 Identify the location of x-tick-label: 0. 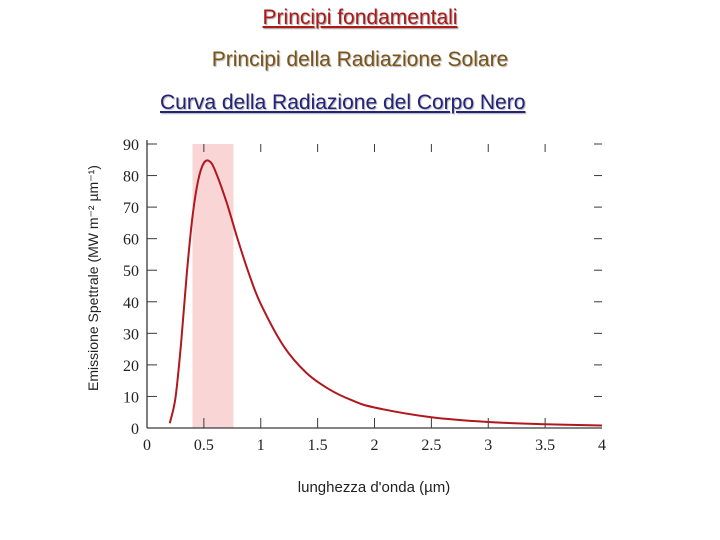
(147, 445).